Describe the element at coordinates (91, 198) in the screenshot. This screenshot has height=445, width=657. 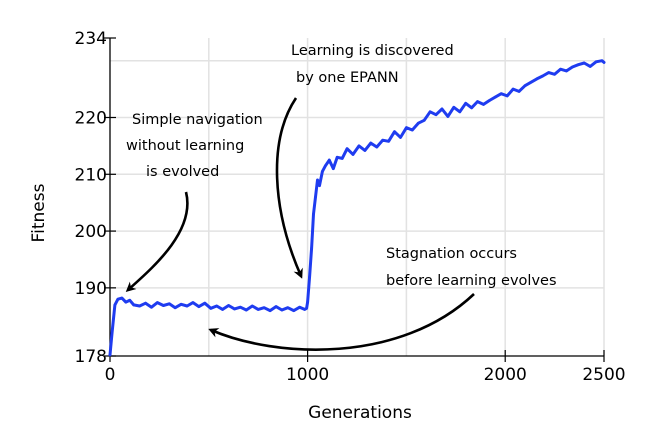
I see `y-tick-labels: 178 190 200 210 220 234` at that location.